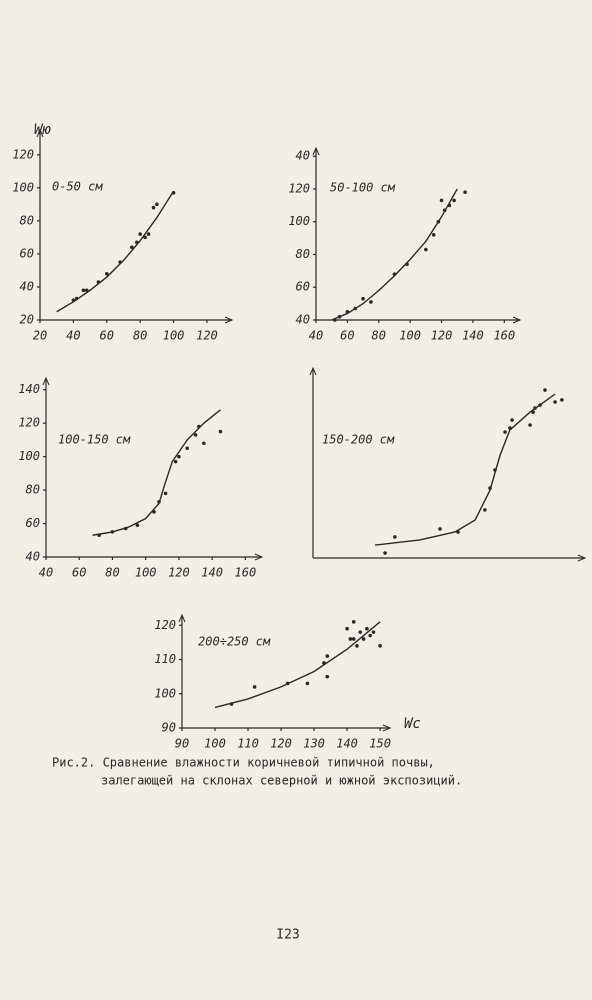 The image size is (592, 1000). What do you see at coordinates (77, 187) in the screenshot?
I see `annotation: 0-50 см` at bounding box center [77, 187].